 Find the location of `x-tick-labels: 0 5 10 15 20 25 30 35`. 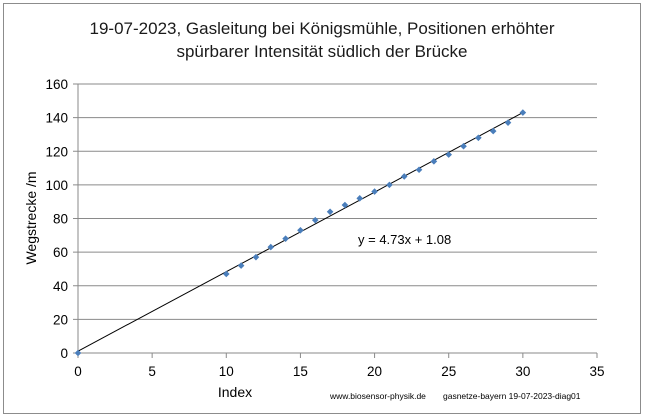

x-tick-labels: 0 5 10 15 20 25 30 35 is located at coordinates (339, 371).